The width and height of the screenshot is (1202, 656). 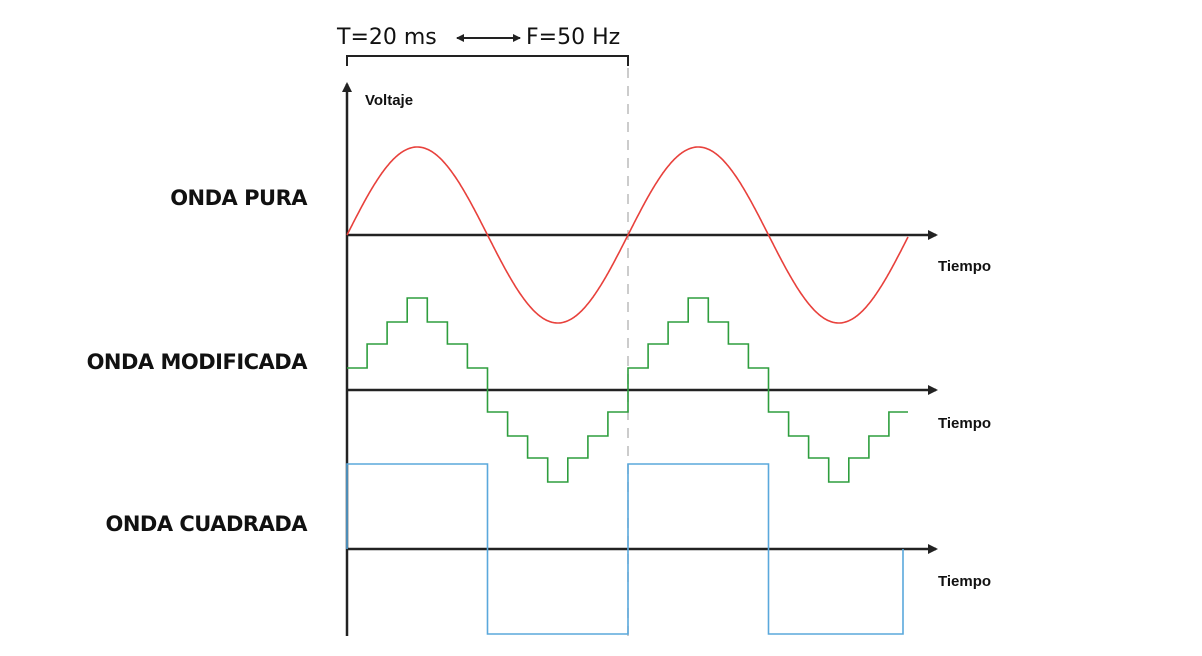 I want to click on period-bracket, so click(x=487, y=60).